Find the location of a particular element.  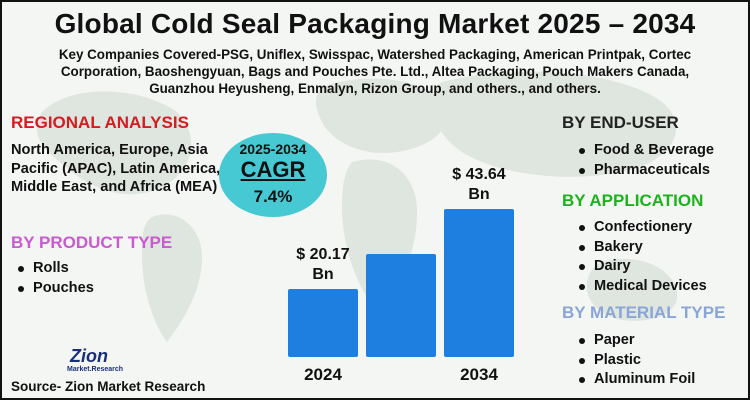

list-item: Aluminum Foil is located at coordinates (633, 380).